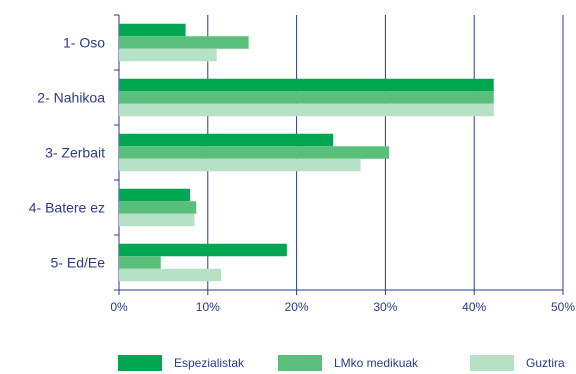 This screenshot has height=374, width=576. Describe the element at coordinates (297, 307) in the screenshot. I see `x-tick-label: 20%` at that location.